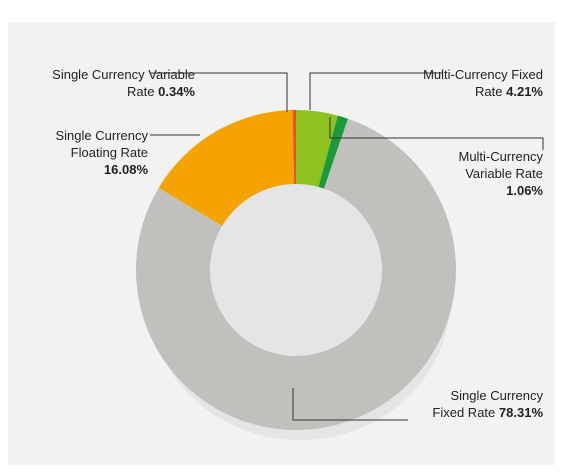  I want to click on label-name: Single Currency Floating Rate, so click(102, 144).